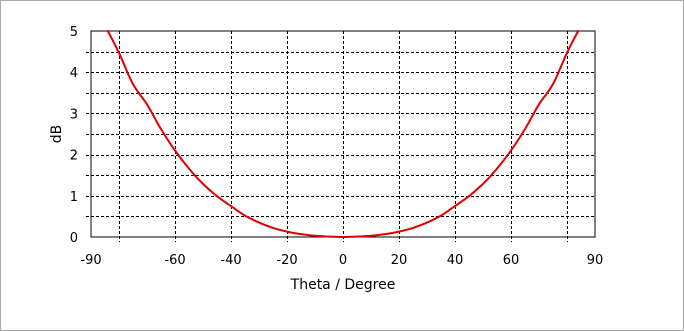  What do you see at coordinates (455, 260) in the screenshot?
I see `x-tick-label: 40` at bounding box center [455, 260].